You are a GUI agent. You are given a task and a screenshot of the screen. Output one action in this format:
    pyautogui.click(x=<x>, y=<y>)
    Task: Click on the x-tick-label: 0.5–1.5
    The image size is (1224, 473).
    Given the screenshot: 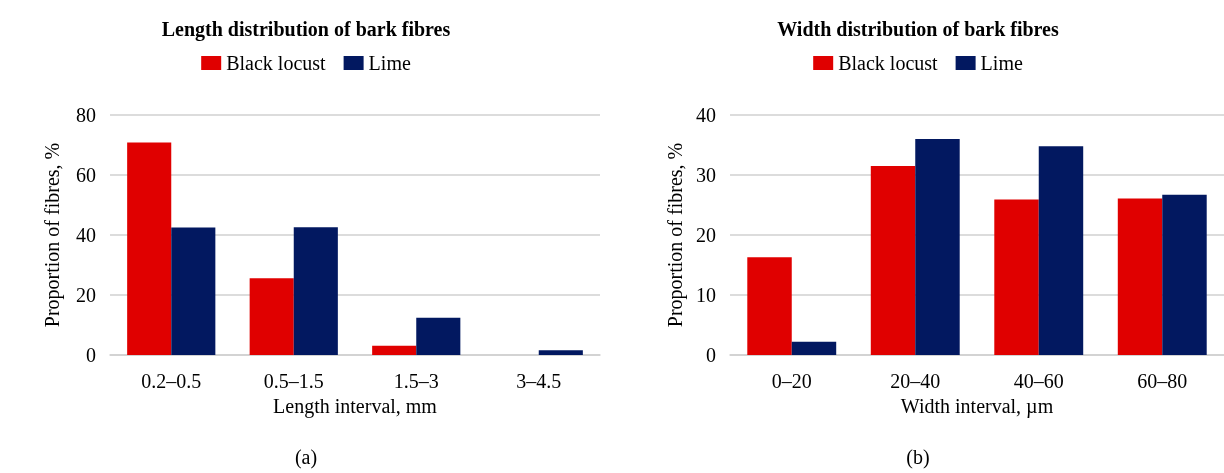 What is the action you would take?
    pyautogui.click(x=293, y=381)
    